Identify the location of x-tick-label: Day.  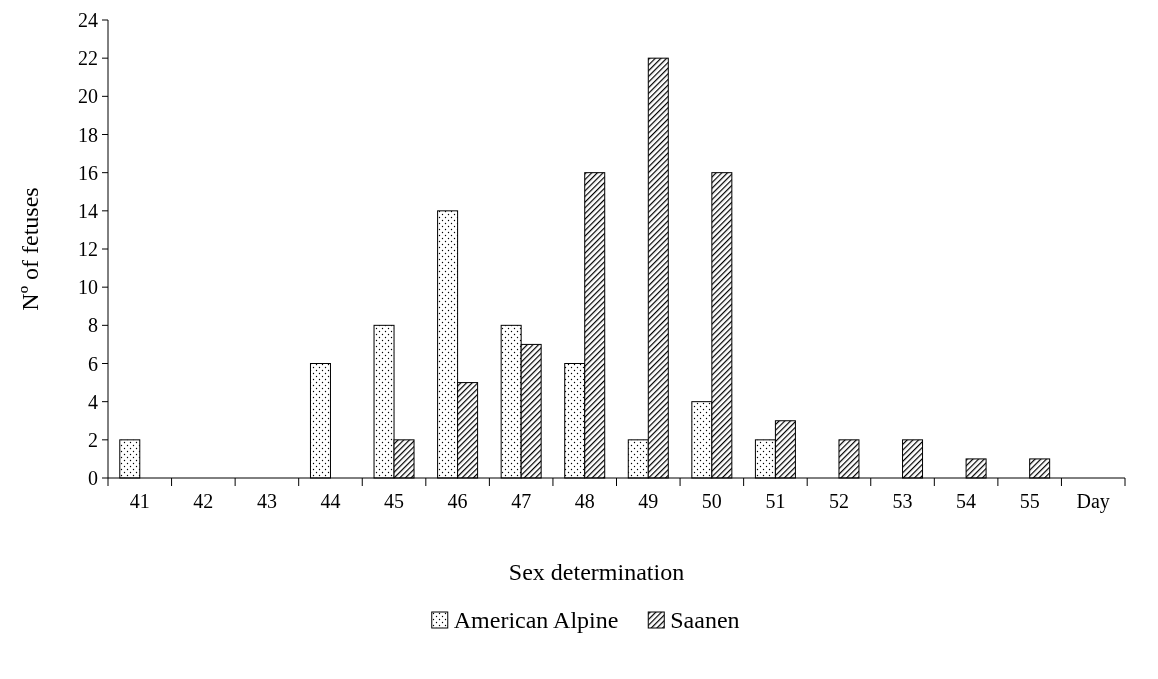
(1093, 501).